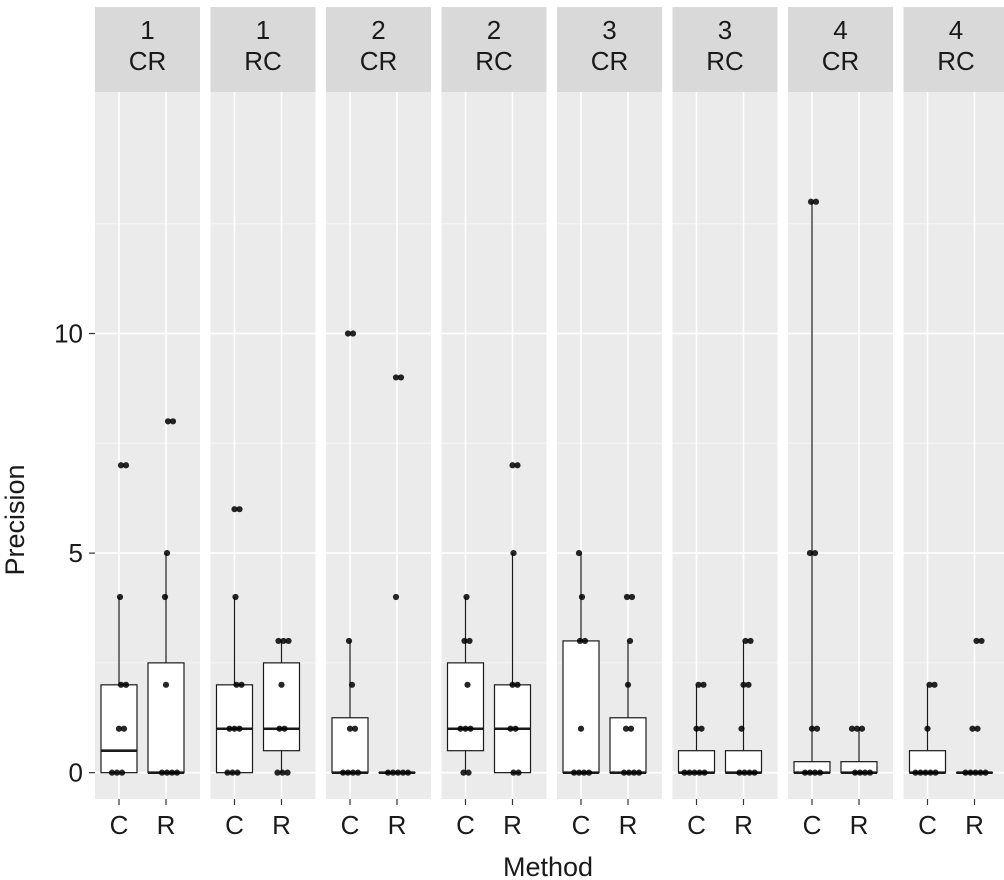  I want to click on y-tick-label: 10, so click(68, 334).